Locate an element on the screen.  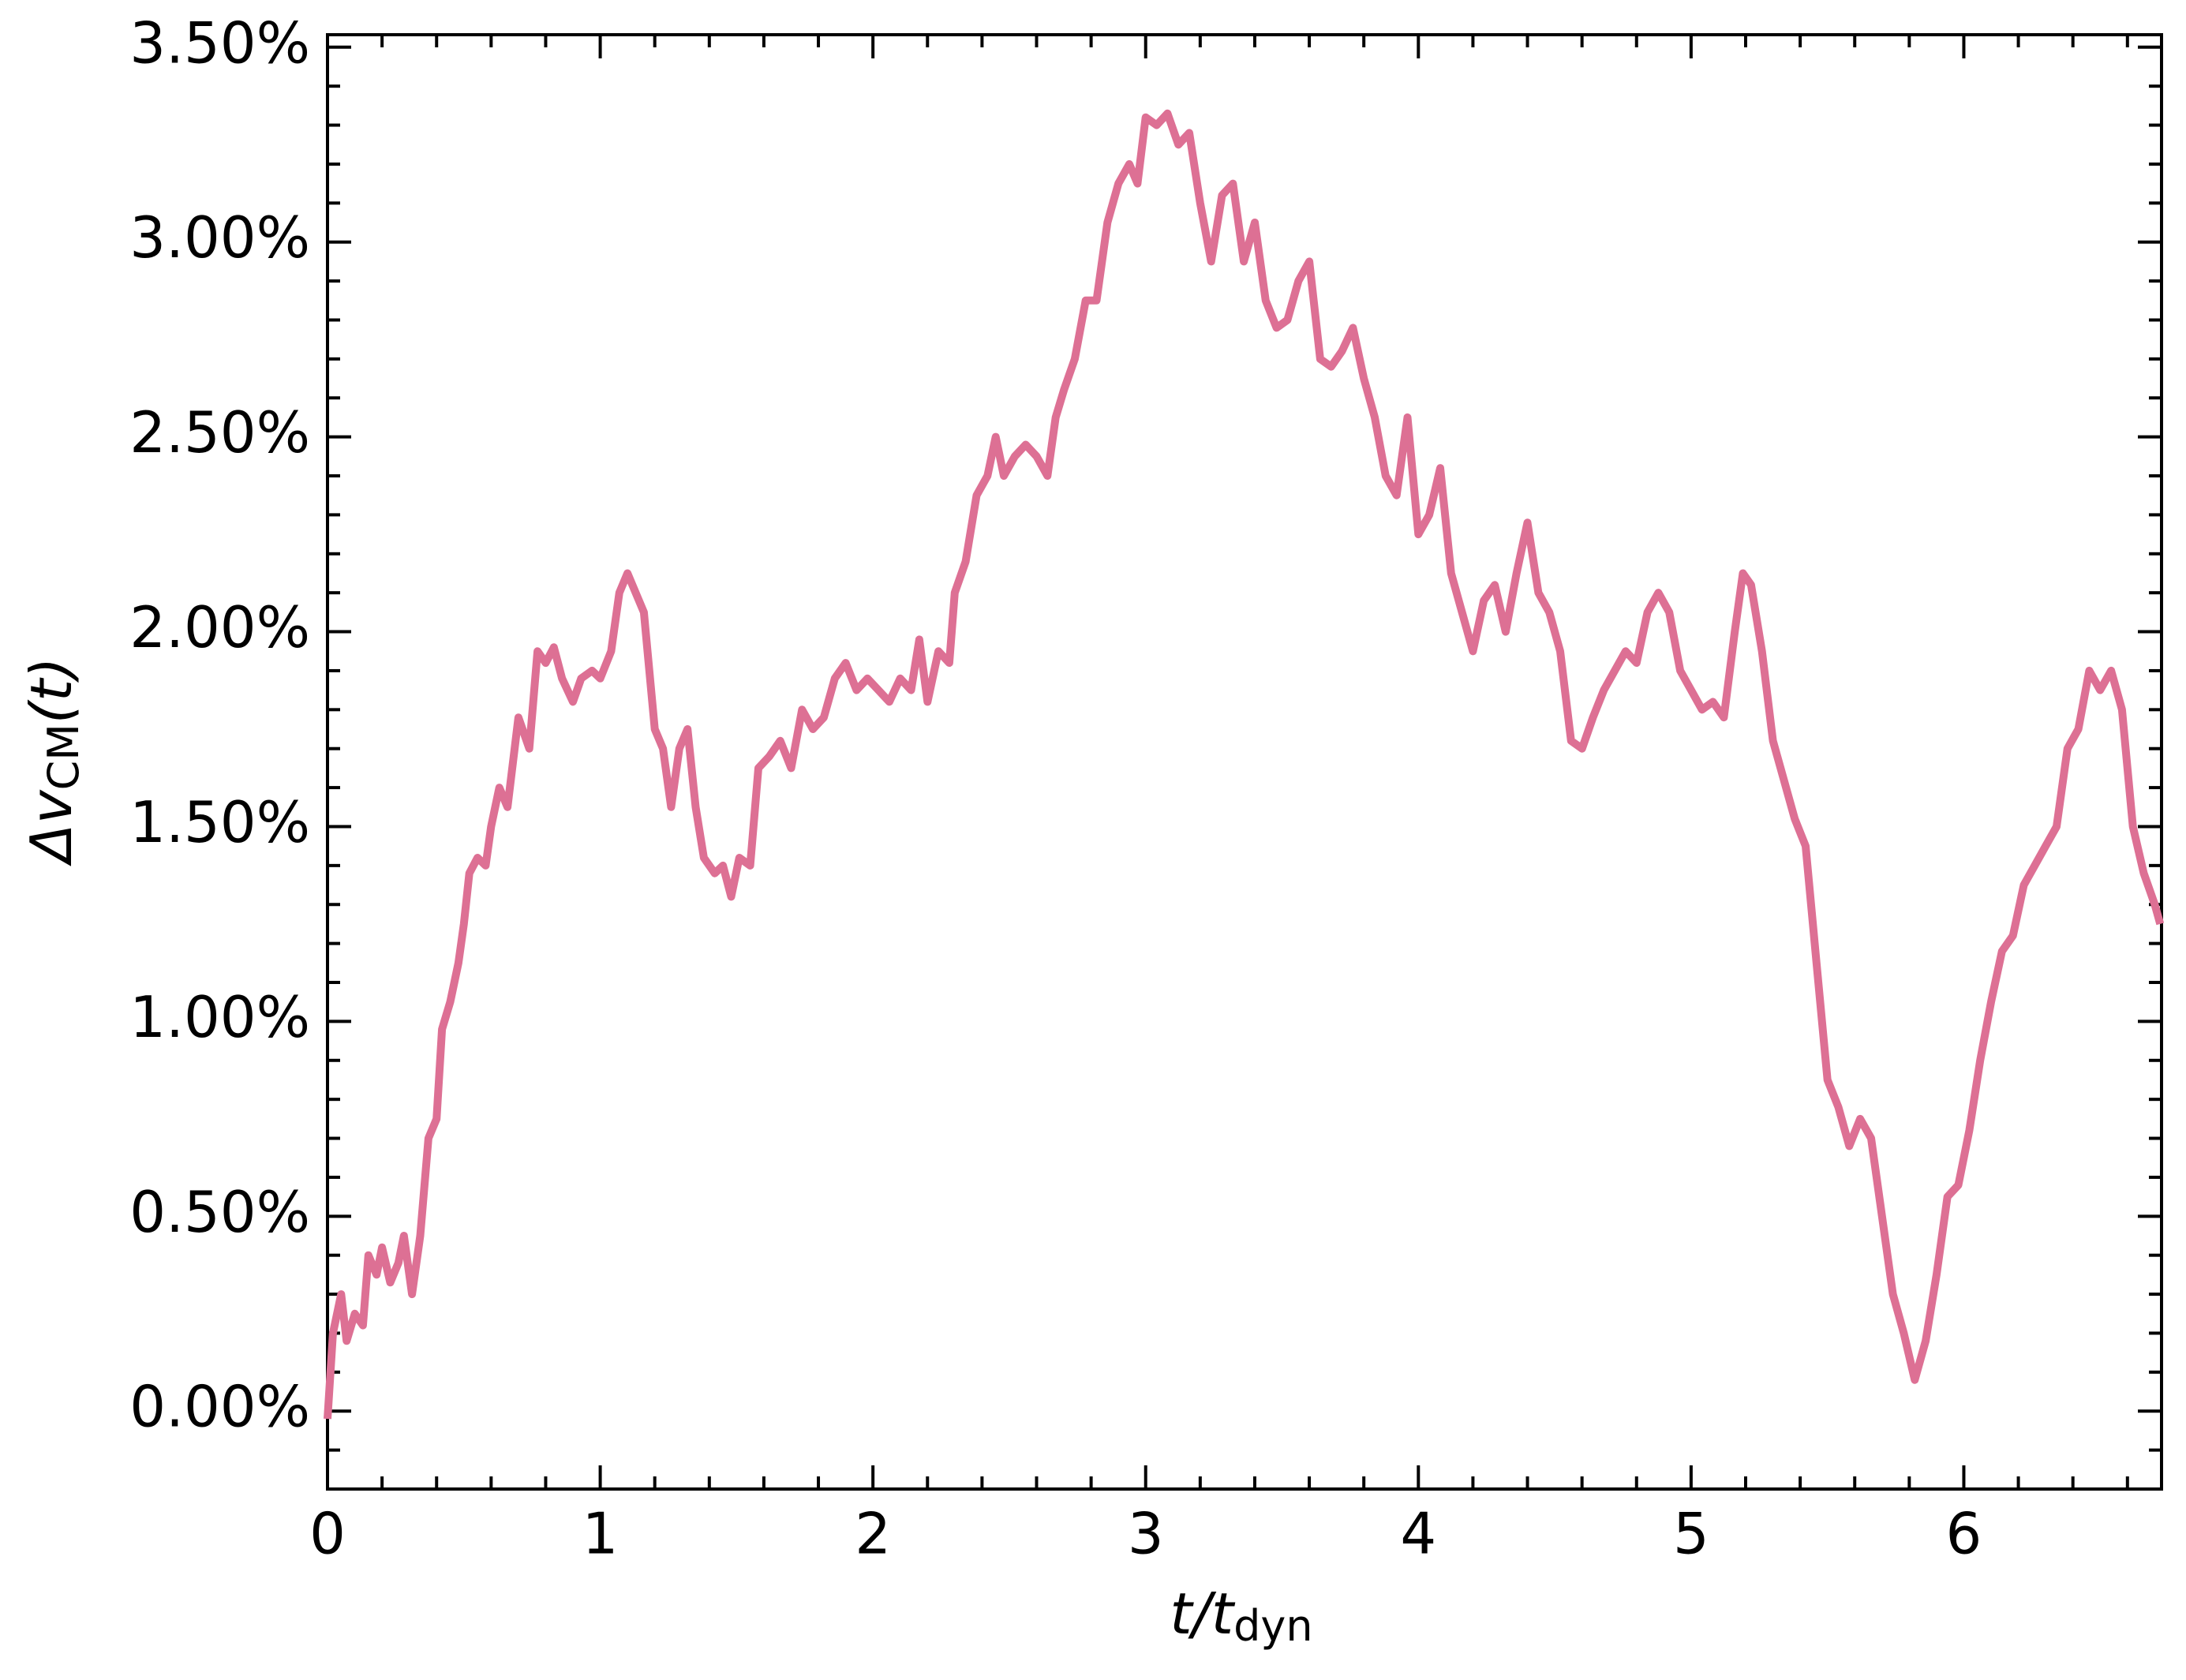
x-tick-label: 3 is located at coordinates (1146, 1534).